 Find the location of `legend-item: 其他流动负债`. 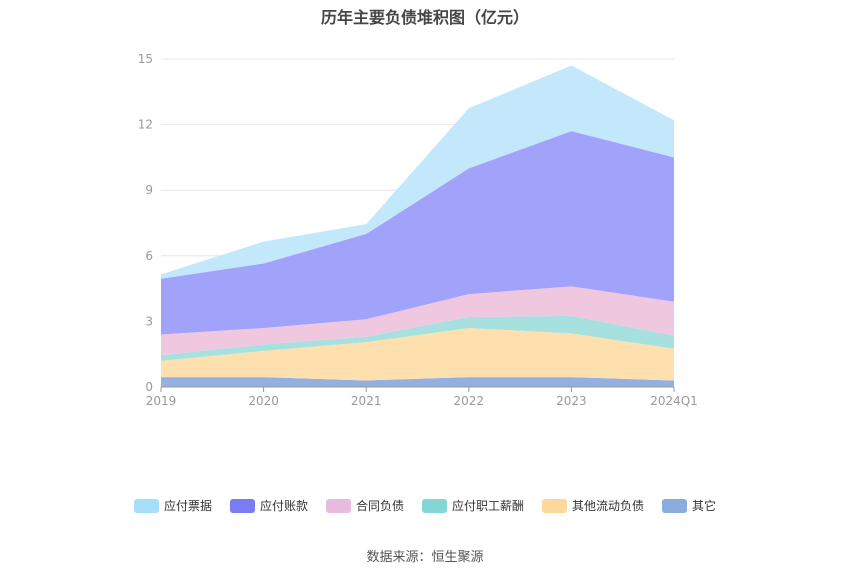

legend-item: 其他流动负债 is located at coordinates (593, 505).